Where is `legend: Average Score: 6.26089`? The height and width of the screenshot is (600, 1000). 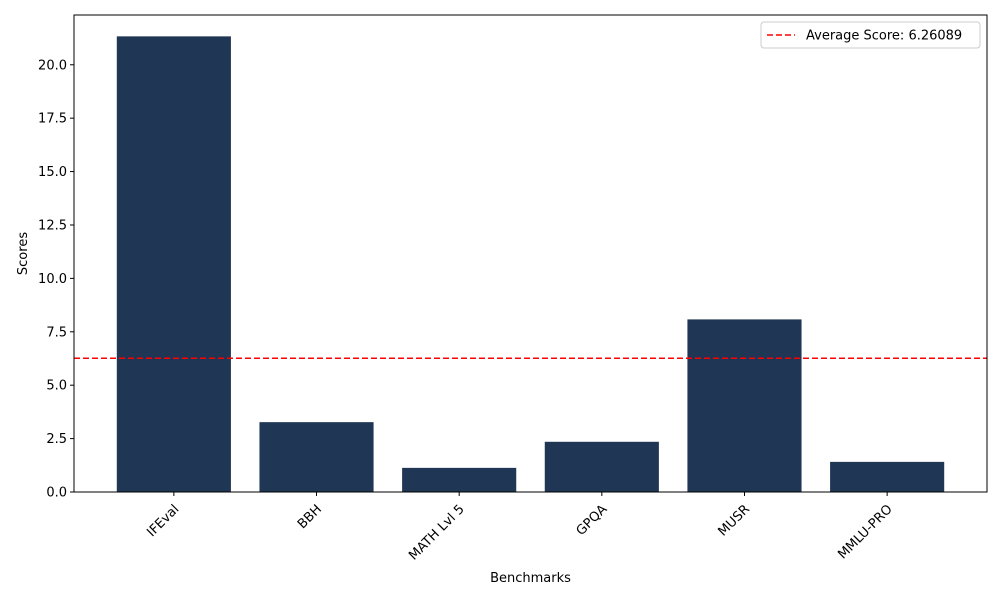
legend: Average Score: 6.26089 is located at coordinates (870, 35).